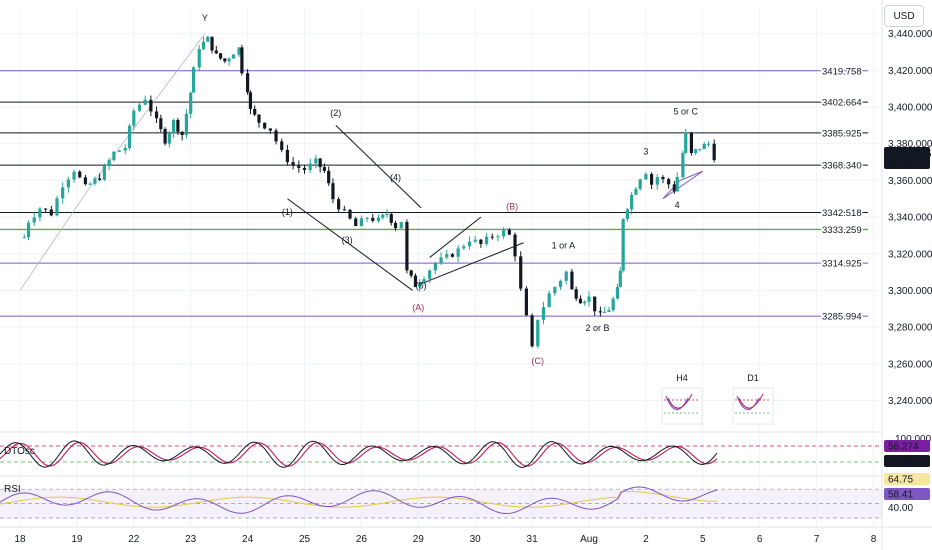 The image size is (932, 550). Describe the element at coordinates (903, 462) in the screenshot. I see `dtosc-slow-value: 24.941` at that location.